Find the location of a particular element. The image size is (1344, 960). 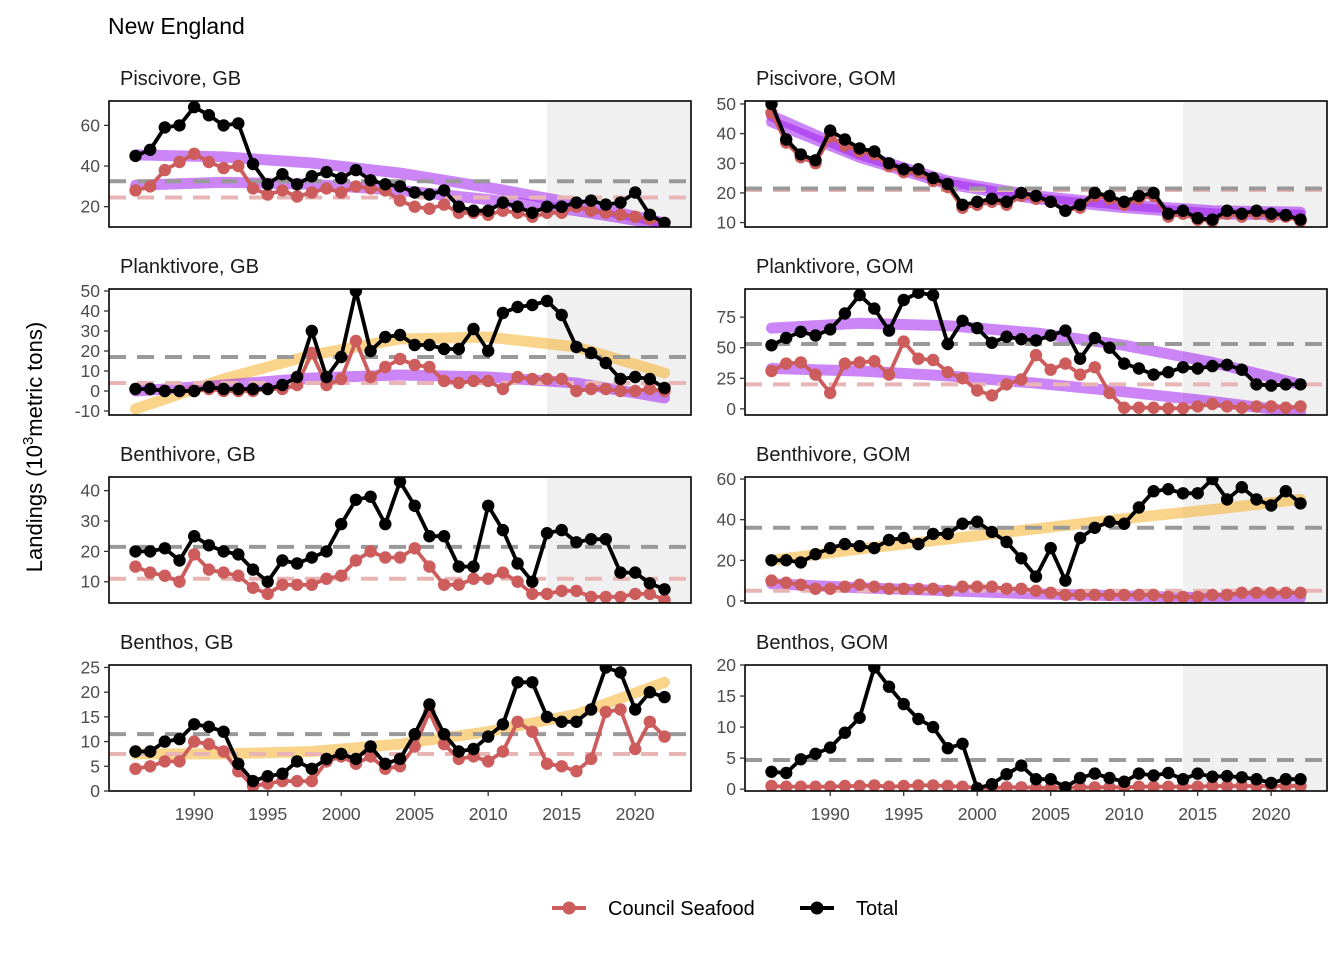

plot-area is located at coordinates (400, 352).